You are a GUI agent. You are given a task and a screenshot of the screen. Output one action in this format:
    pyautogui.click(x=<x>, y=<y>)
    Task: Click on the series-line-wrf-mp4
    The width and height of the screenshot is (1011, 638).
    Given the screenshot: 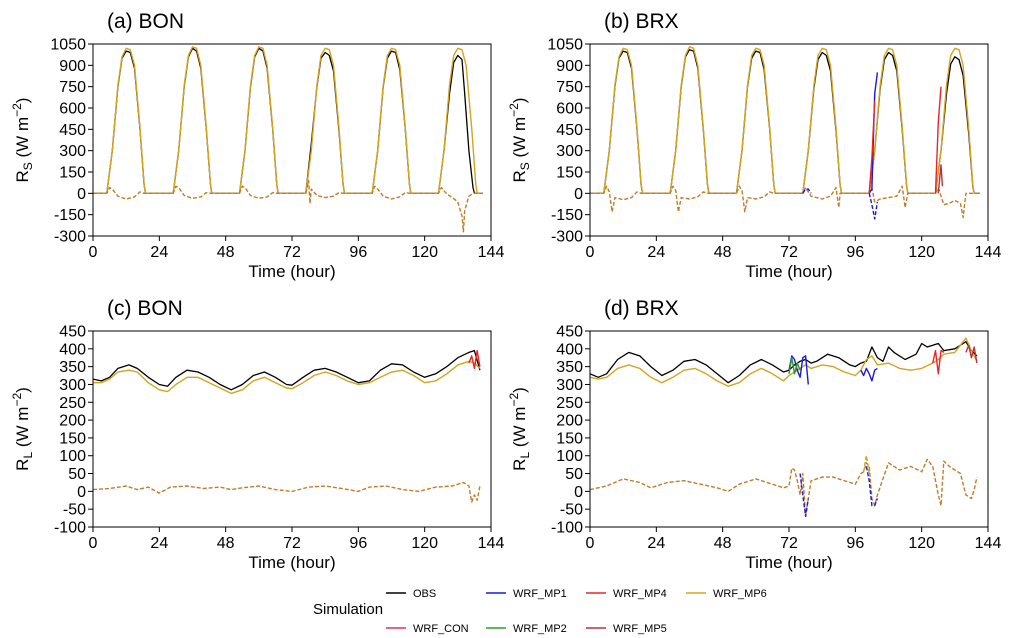 What is the action you would take?
    pyautogui.click(x=938, y=362)
    